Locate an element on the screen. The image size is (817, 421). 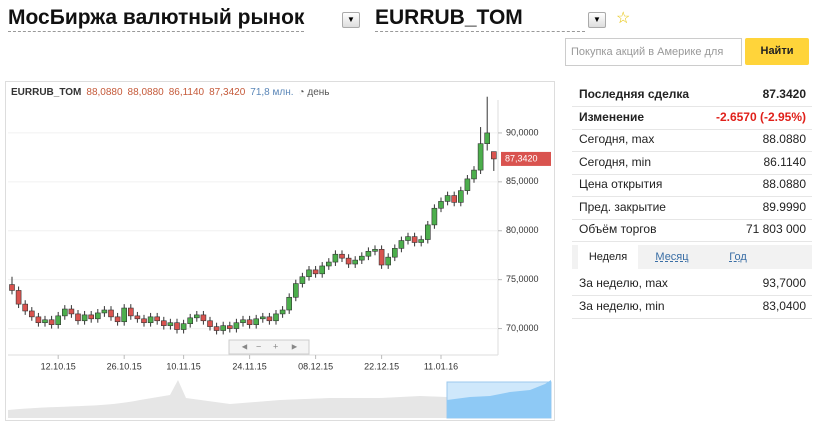
stat-label: Пред. закрытие is located at coordinates (622, 206).